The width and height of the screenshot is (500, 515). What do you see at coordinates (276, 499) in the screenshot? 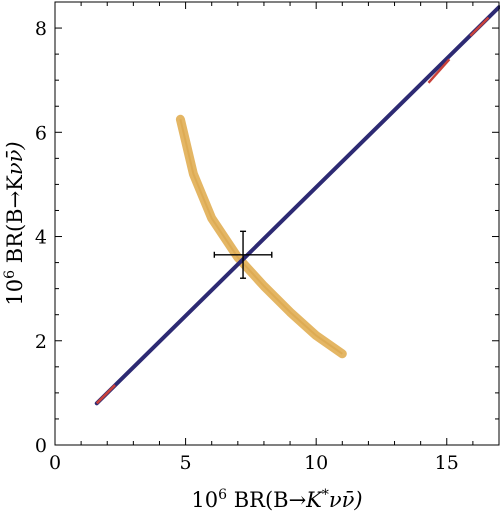
I see `x-axis-title: 106 BR(B→K*νν̄)` at bounding box center [276, 499].